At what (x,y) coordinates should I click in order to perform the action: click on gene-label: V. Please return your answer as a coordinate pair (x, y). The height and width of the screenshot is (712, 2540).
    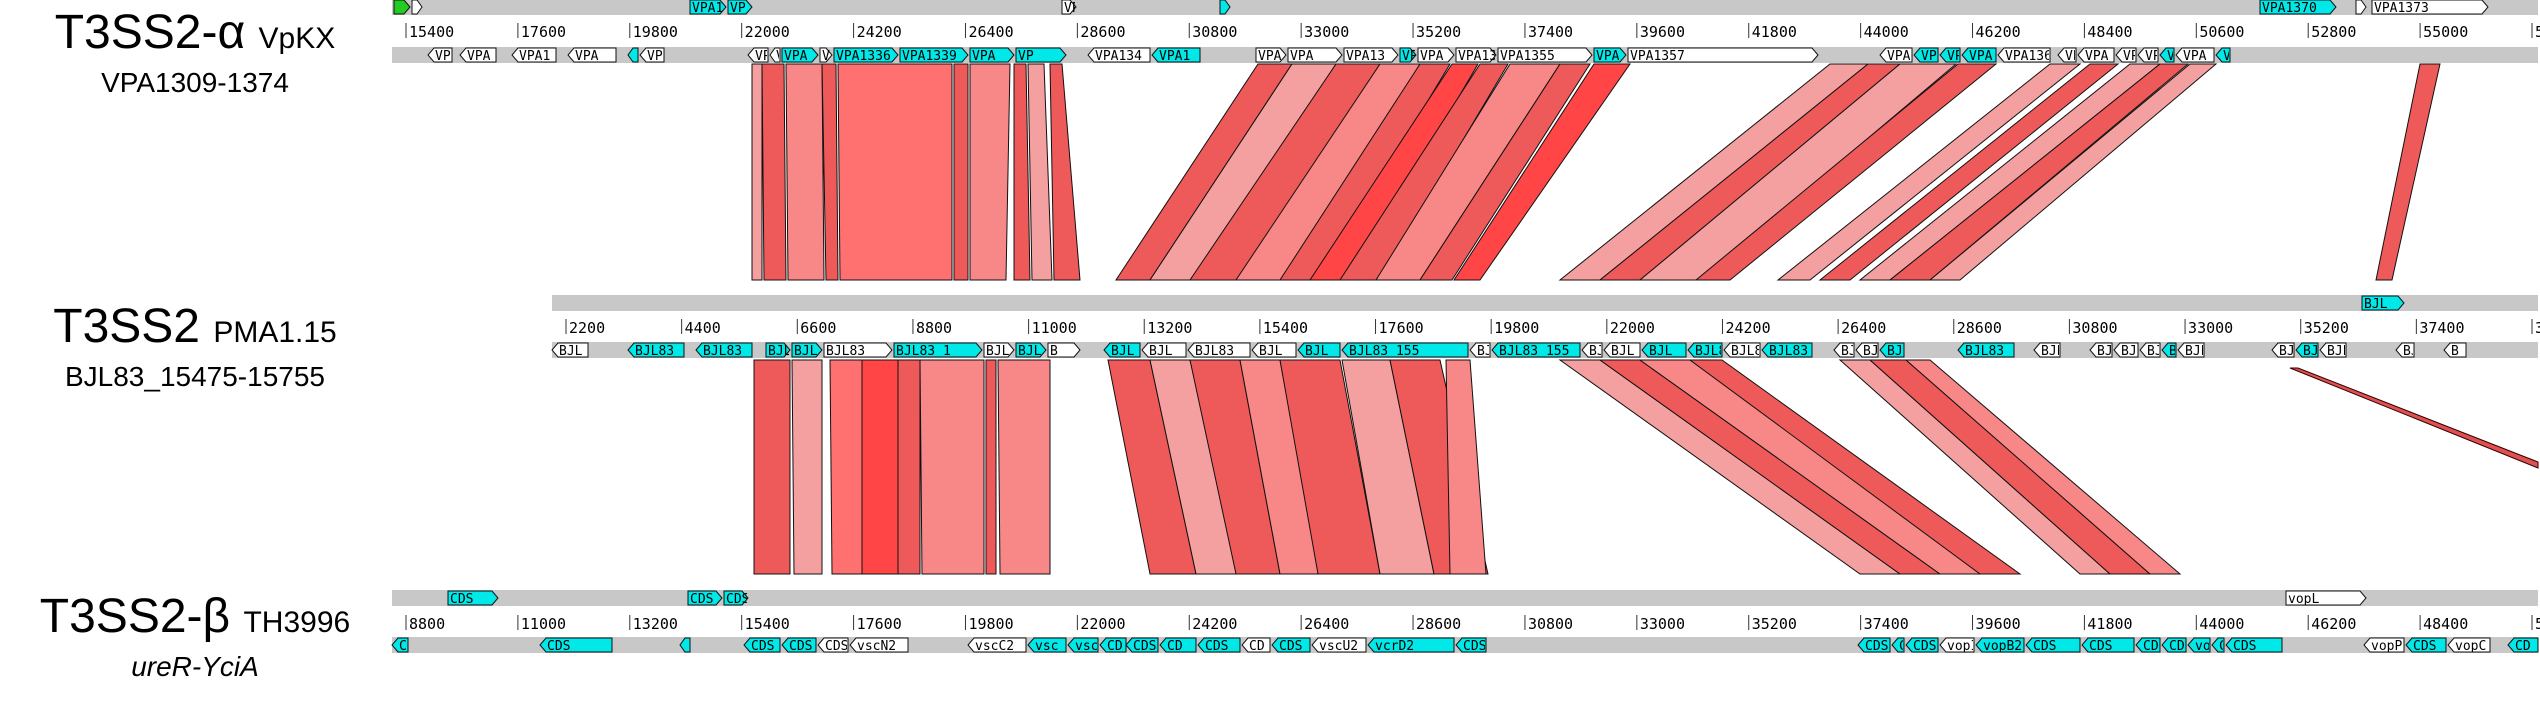
    Looking at the image, I should click on (2227, 56).